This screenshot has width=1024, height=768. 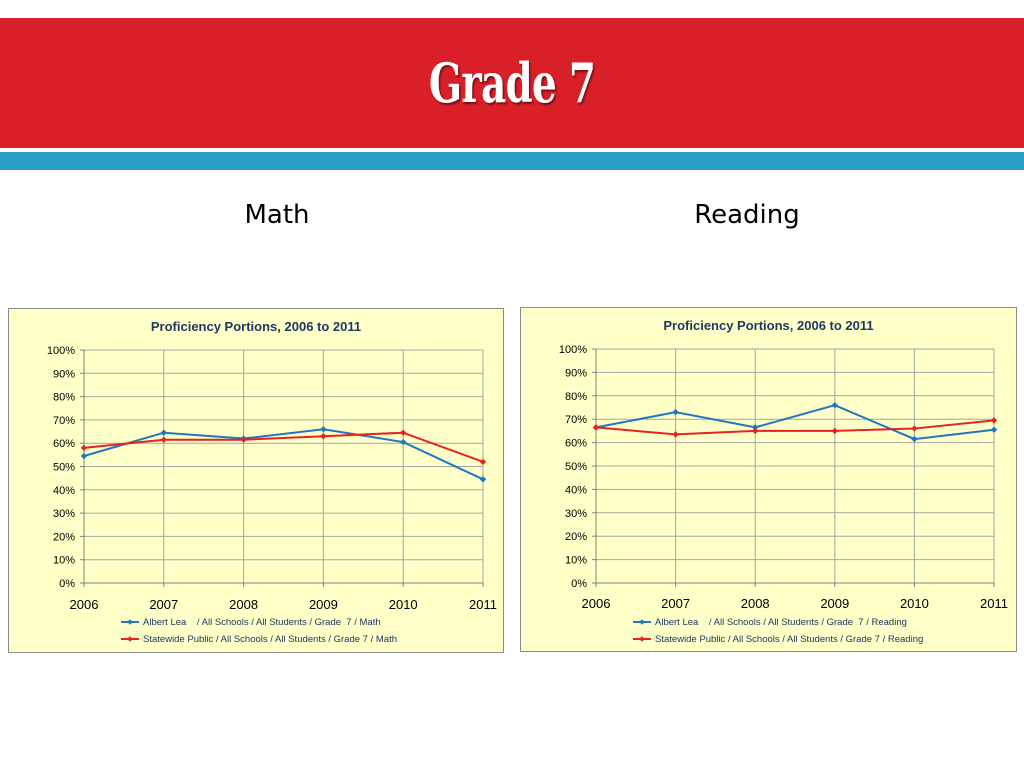 What do you see at coordinates (64, 421) in the screenshot?
I see `math-y-tick-label: 70%` at bounding box center [64, 421].